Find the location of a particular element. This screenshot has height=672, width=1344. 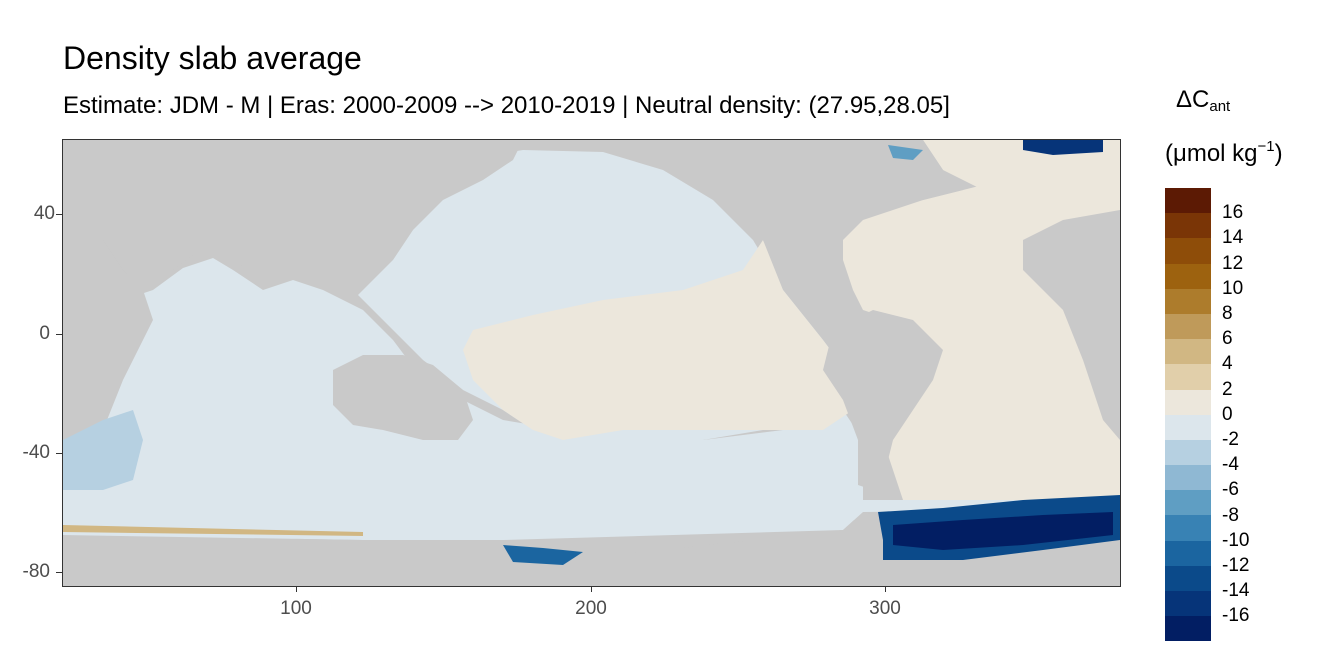

legend-tick-label: 16 is located at coordinates (1233, 213).